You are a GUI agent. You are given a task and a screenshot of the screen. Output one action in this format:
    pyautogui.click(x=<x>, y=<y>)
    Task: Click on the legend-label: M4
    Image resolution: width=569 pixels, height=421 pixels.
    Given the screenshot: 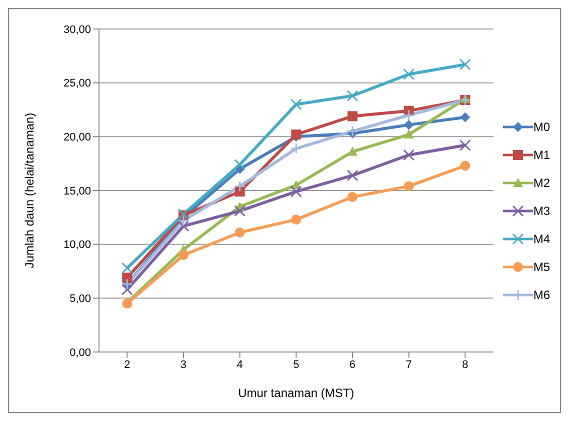 What is the action you would take?
    pyautogui.click(x=541, y=239)
    